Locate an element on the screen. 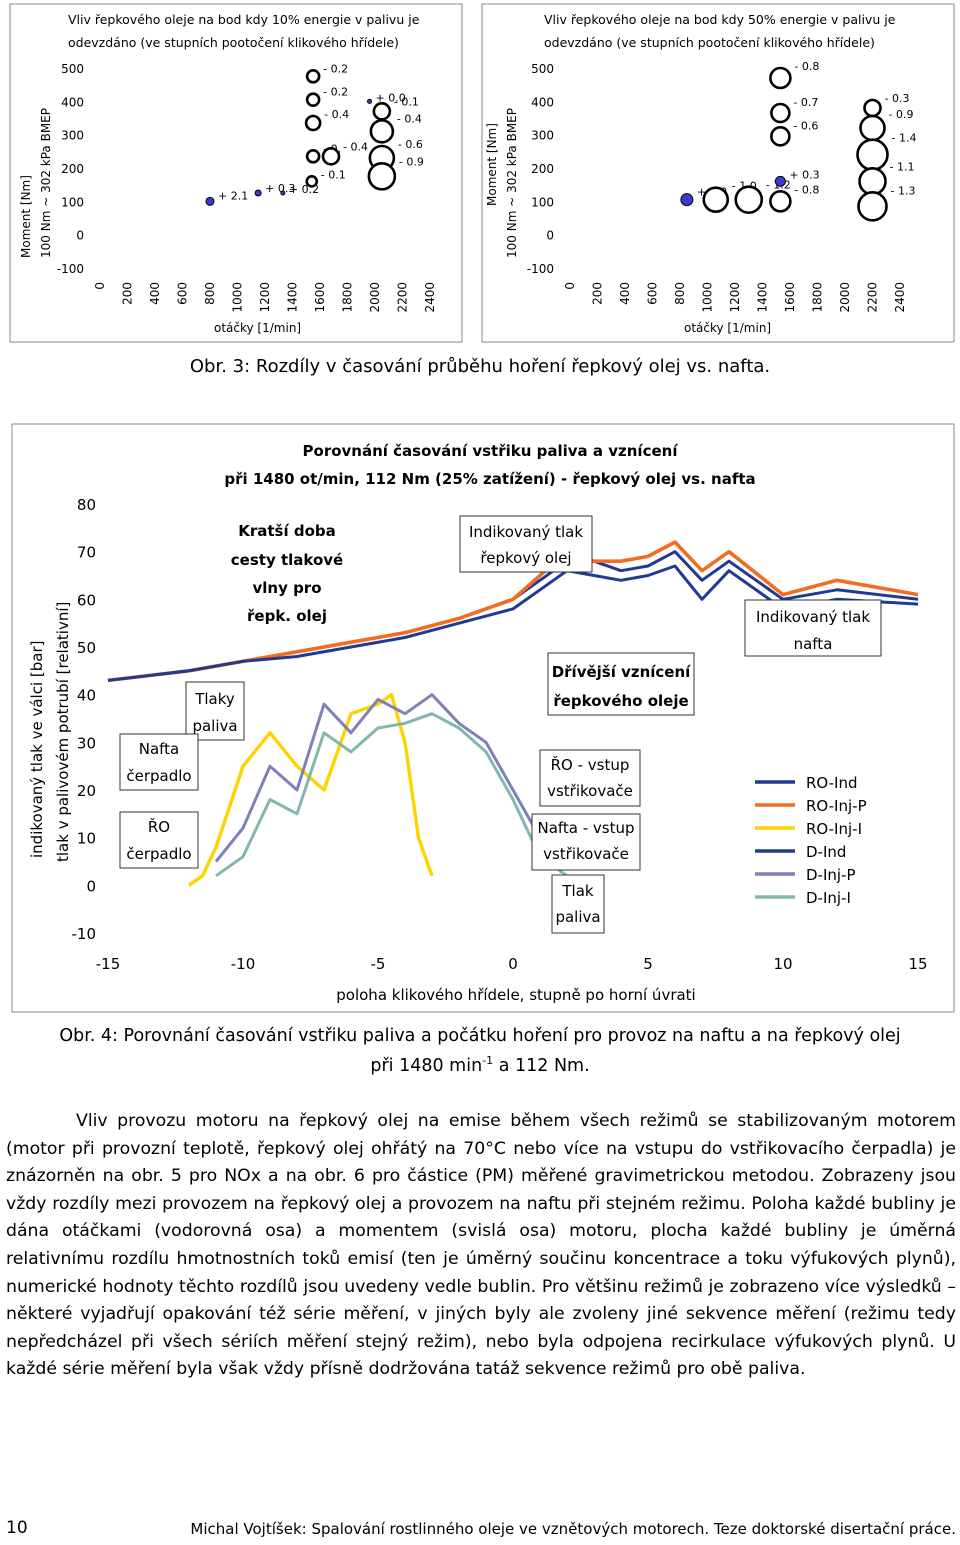 This screenshot has height=1545, width=960. fig3-left-ytick: 200 is located at coordinates (72, 169).